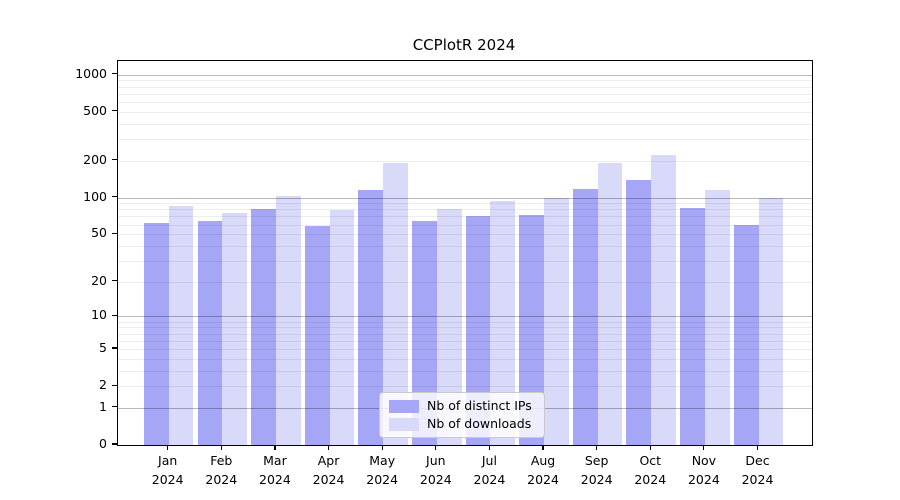  I want to click on bar-nb-of-distinct-ips-nov, so click(692, 326).